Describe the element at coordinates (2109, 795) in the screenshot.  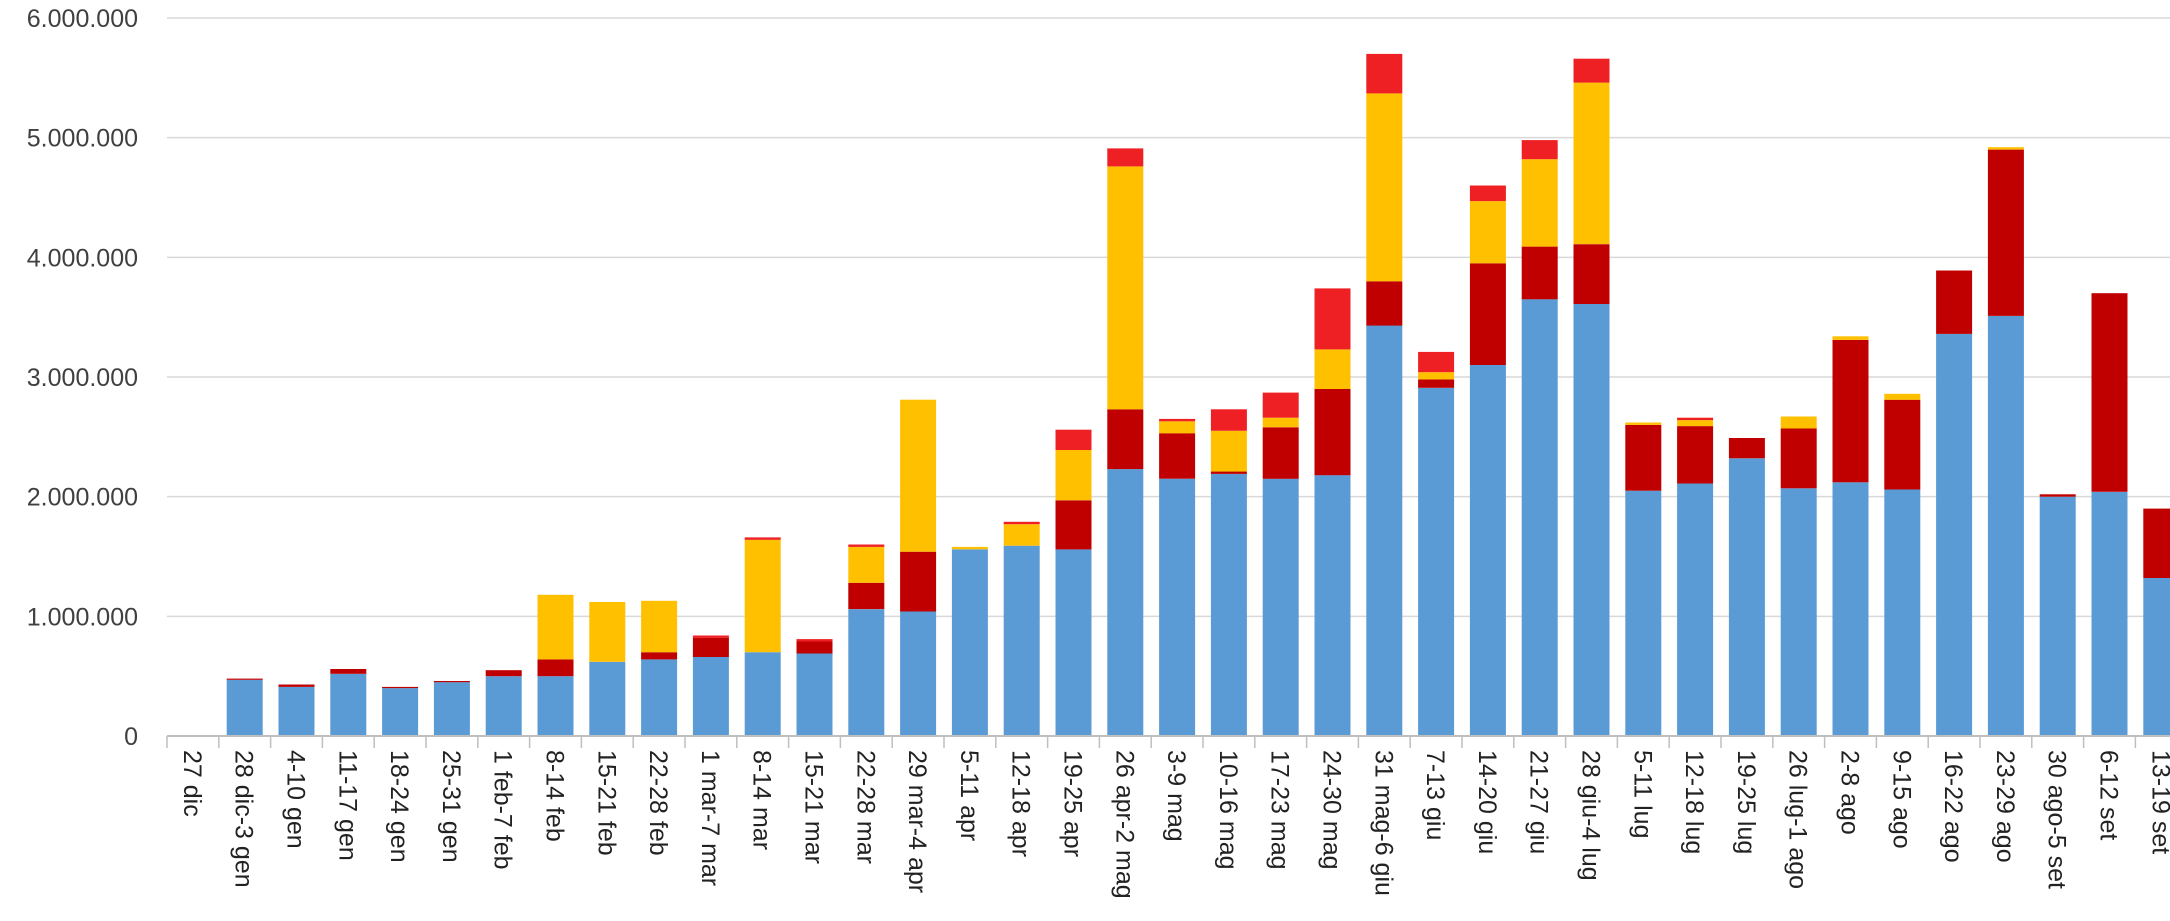
I see `x-tick-label: 6-12 set` at that location.